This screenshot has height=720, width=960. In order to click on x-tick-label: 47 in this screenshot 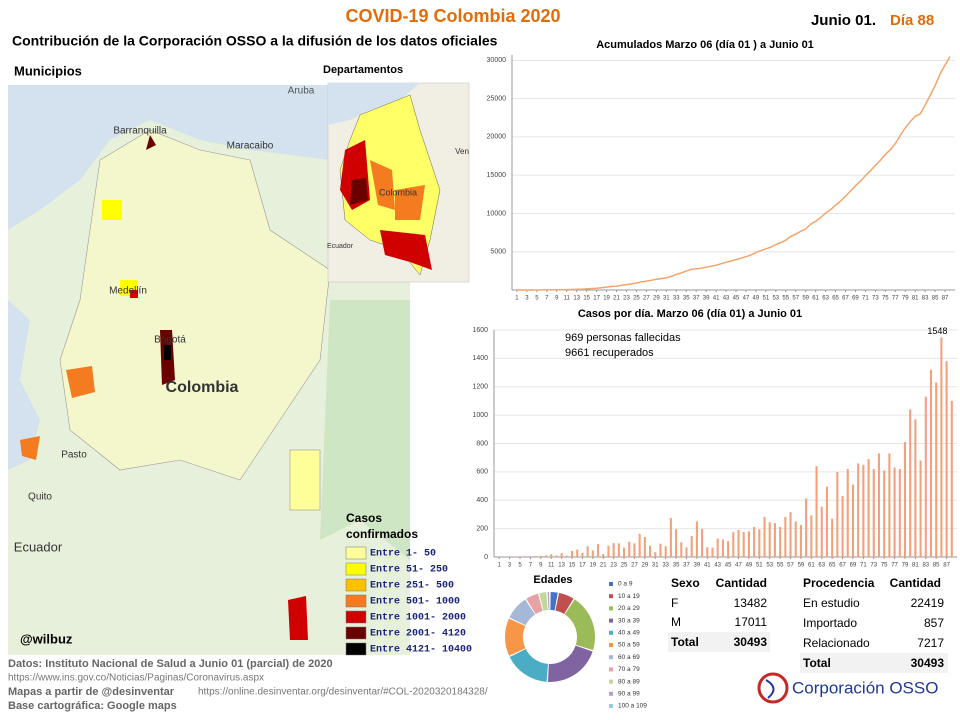, I will do `click(746, 299)`.